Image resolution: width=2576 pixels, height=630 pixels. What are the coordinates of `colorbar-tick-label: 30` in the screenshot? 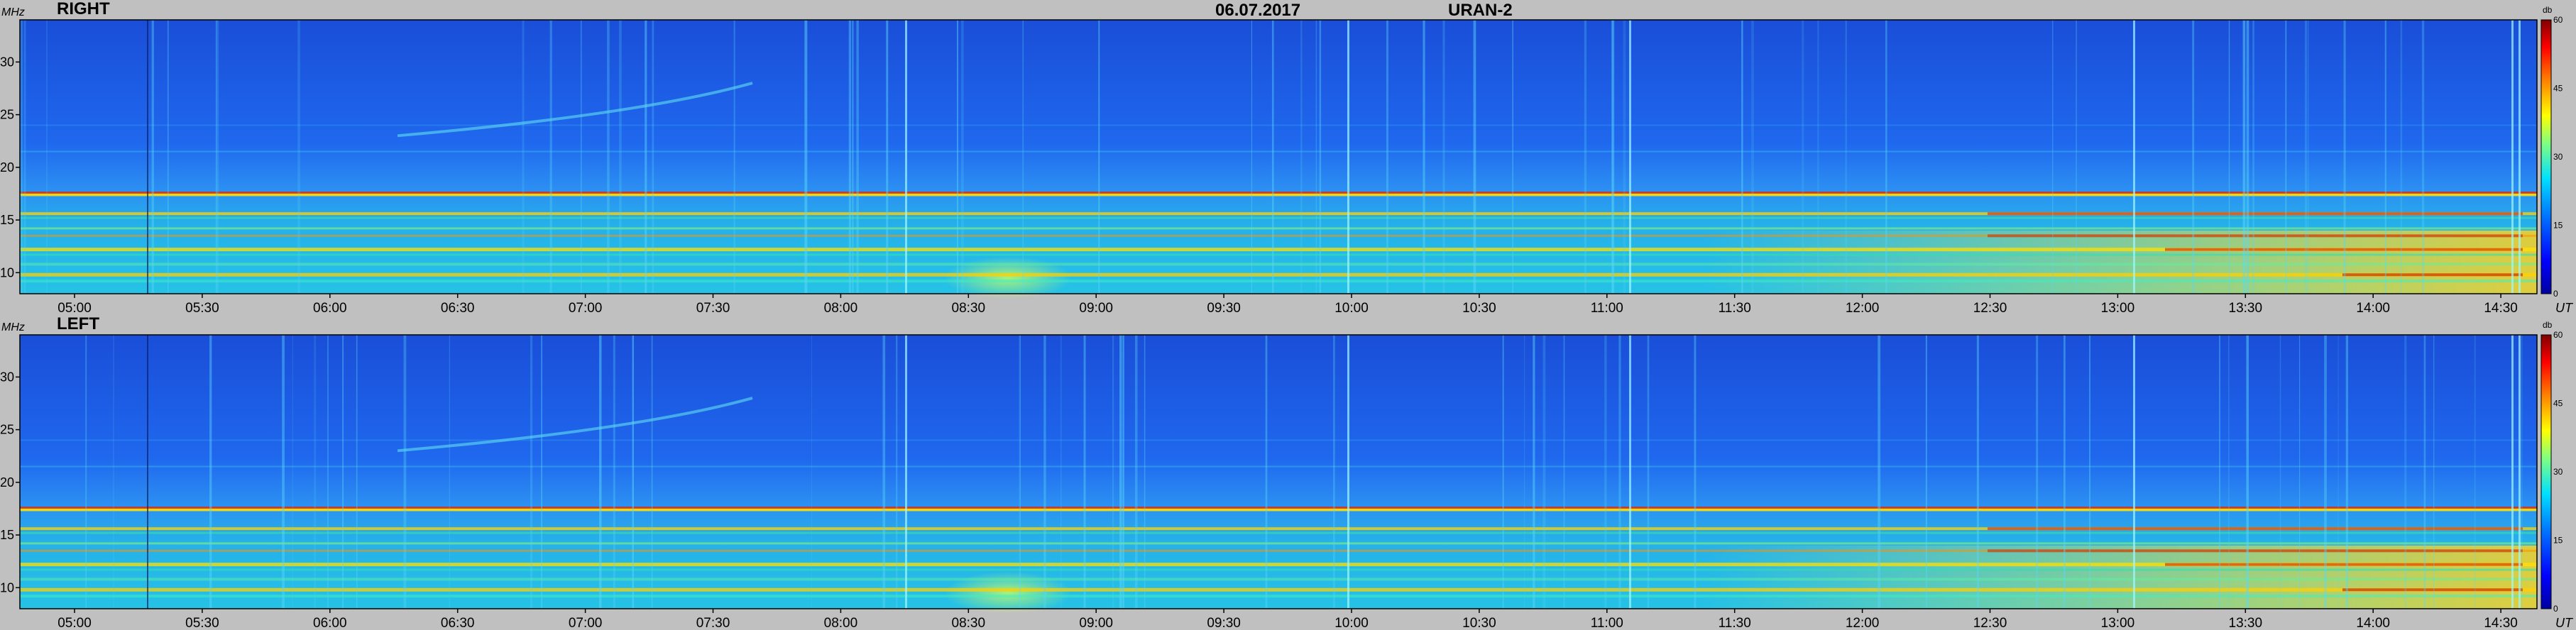 It's located at (2558, 157).